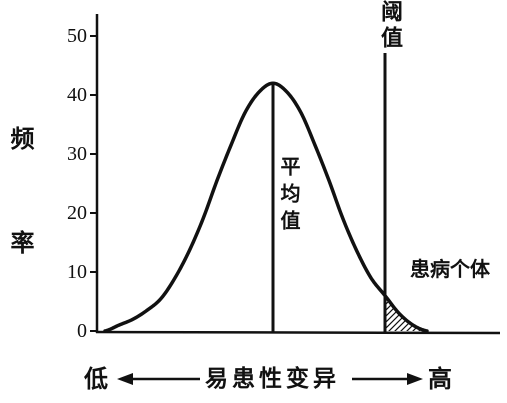  What do you see at coordinates (96, 379) in the screenshot?
I see `x-low-label: 低` at bounding box center [96, 379].